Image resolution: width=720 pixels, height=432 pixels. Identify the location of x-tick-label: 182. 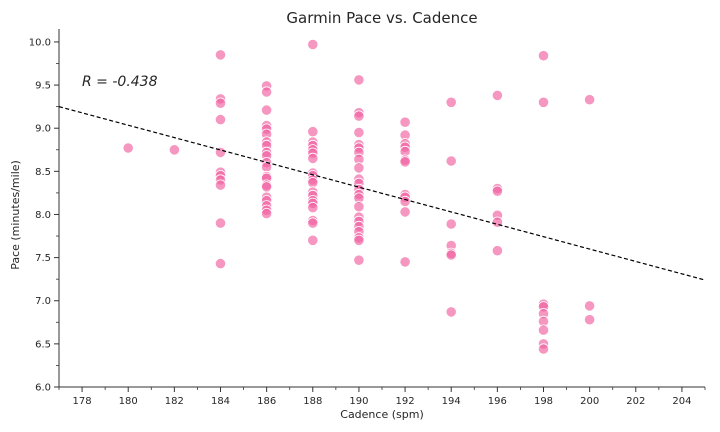
(174, 401).